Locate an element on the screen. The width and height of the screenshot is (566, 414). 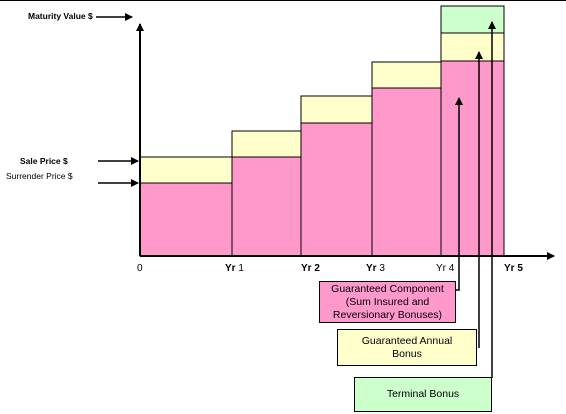
guaranteed-line-2: (Sum Insured and is located at coordinates (387, 302).